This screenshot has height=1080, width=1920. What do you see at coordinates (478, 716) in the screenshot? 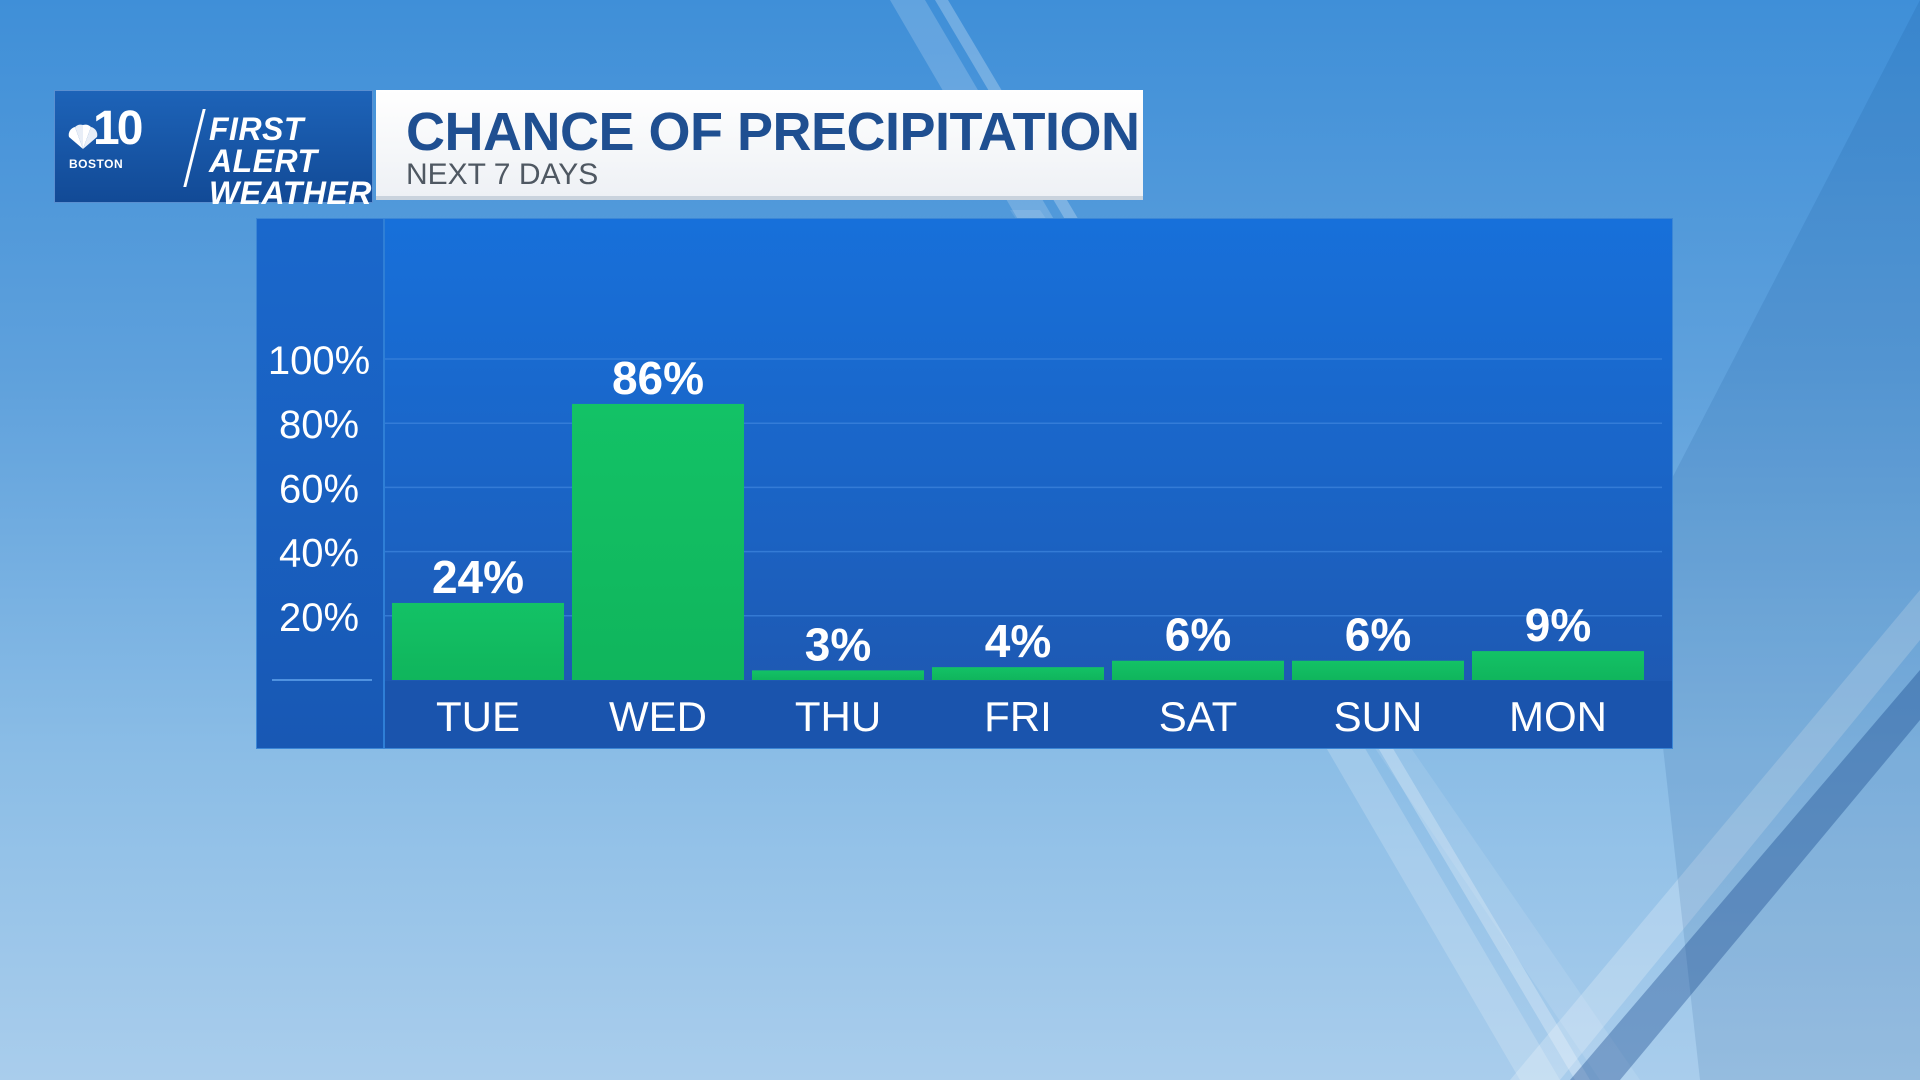
I see `x-tick-label: TUE` at bounding box center [478, 716].